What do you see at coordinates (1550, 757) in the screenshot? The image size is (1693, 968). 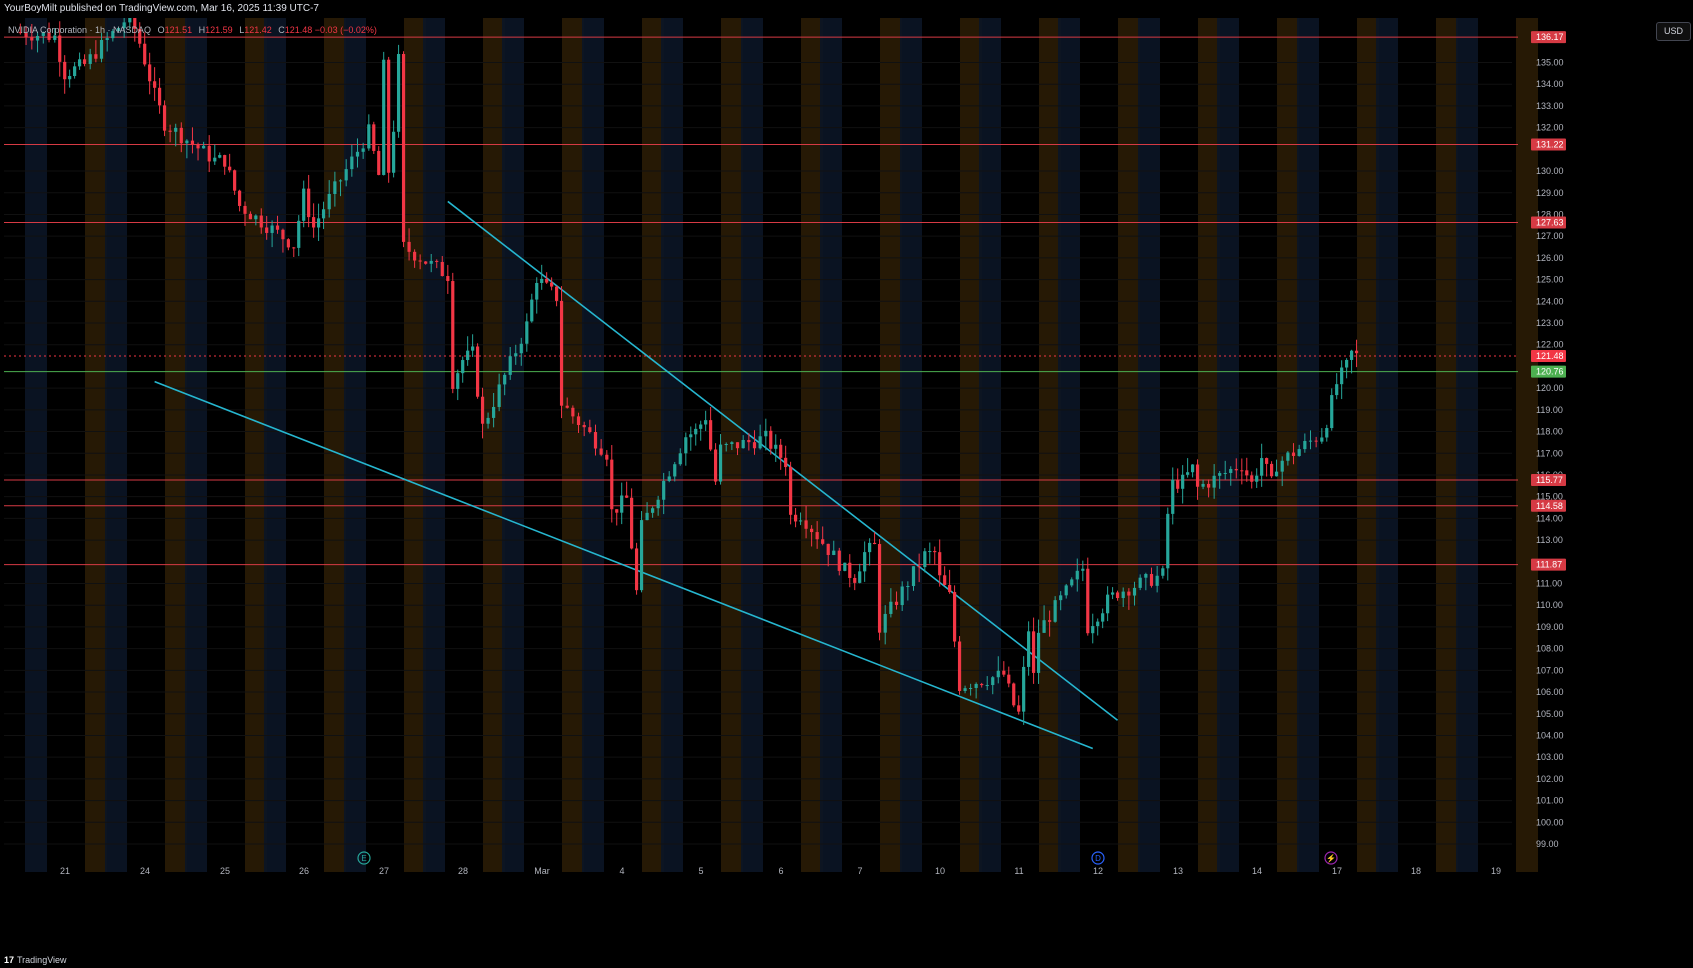 I see `price-tick-label: 103.00` at bounding box center [1550, 757].